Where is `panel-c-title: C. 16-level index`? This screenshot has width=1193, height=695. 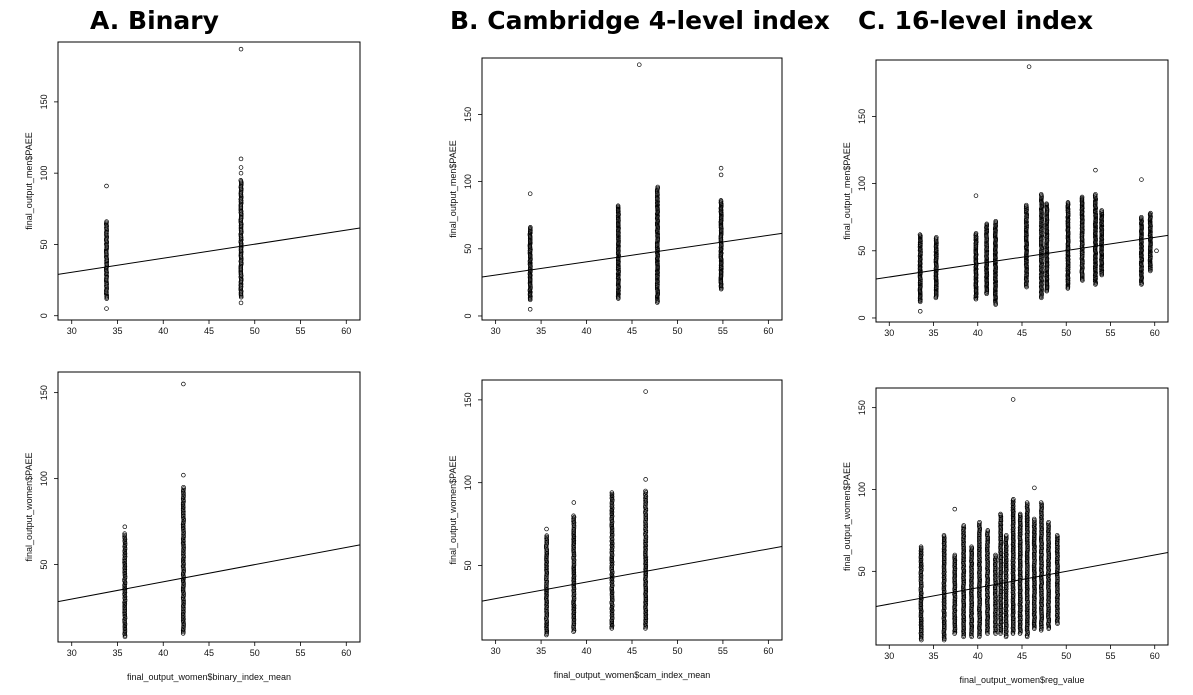
panel-c-title: C. 16-level index is located at coordinates (976, 20).